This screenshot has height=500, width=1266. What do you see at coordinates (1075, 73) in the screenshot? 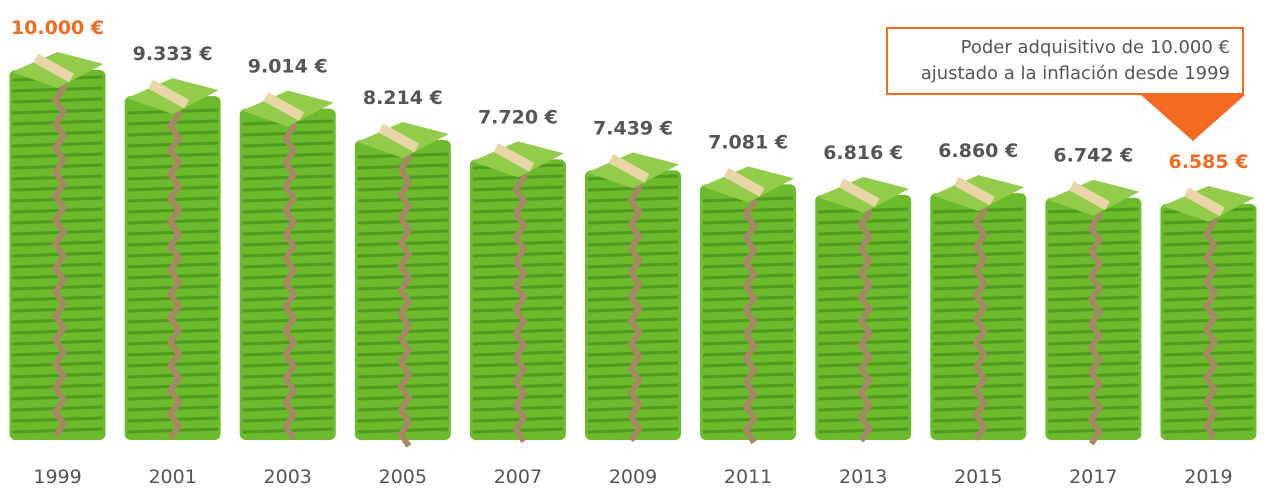
I see `annotation-line-2: ajustado a la inflación desde 1999` at bounding box center [1075, 73].